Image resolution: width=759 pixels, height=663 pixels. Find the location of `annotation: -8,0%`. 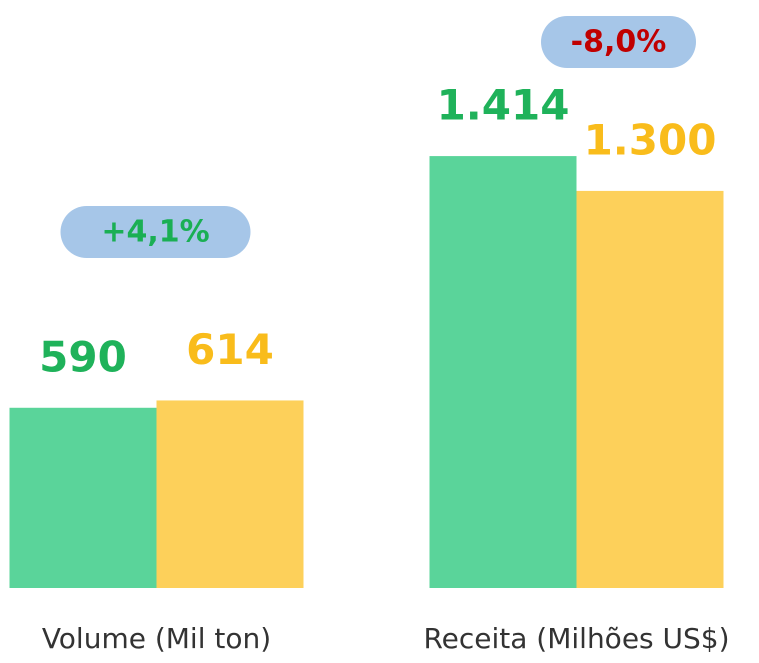

annotation: -8,0% is located at coordinates (619, 42).